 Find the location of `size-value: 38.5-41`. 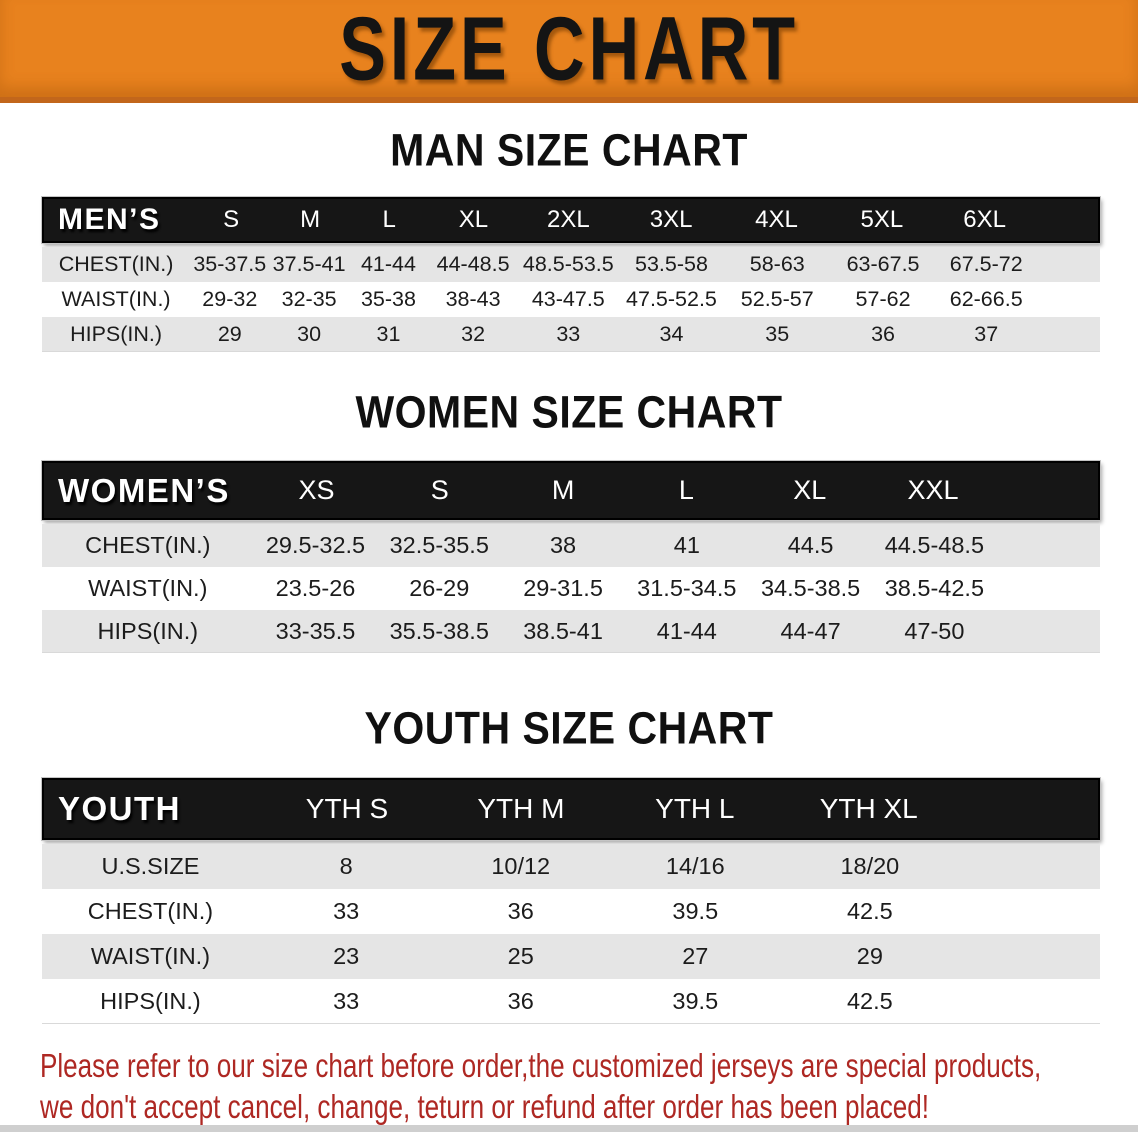

size-value: 38.5-41 is located at coordinates (563, 630).